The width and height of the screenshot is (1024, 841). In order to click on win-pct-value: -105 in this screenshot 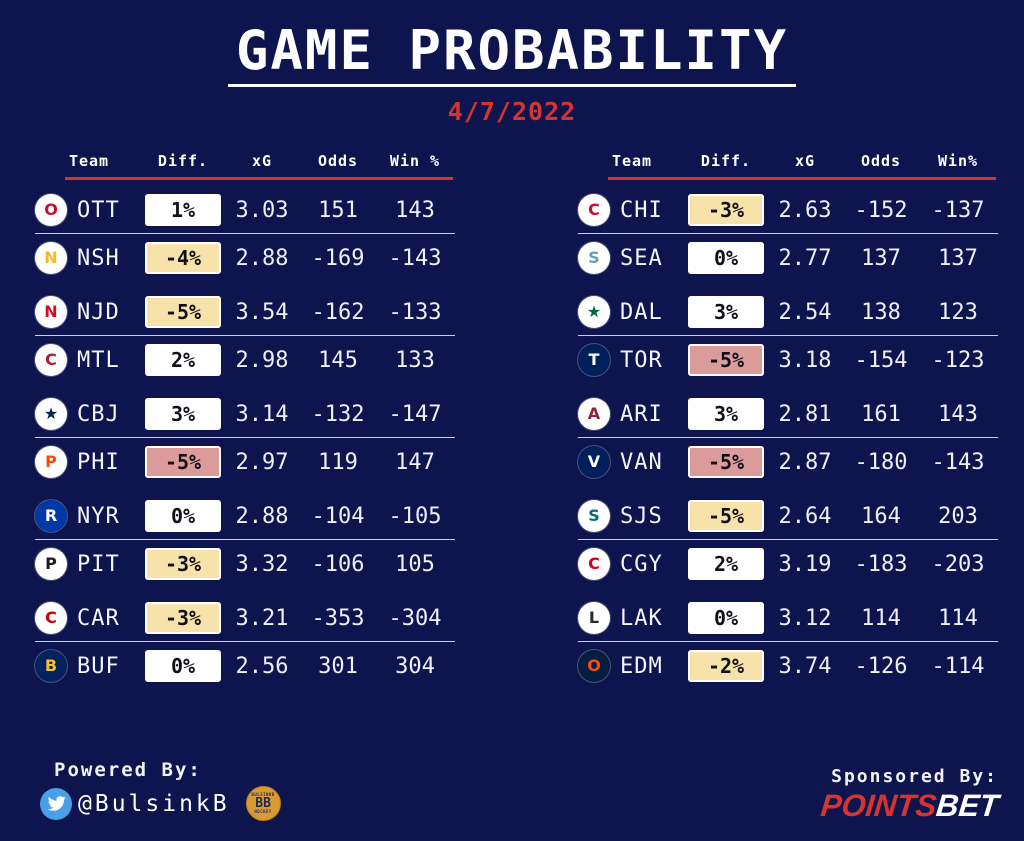, I will do `click(415, 516)`.